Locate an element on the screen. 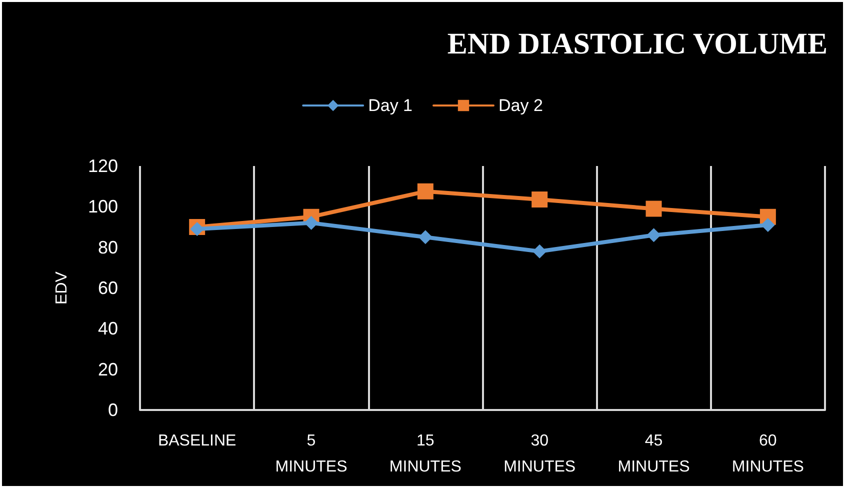 This screenshot has height=488, width=845. x-tick-label: 30 MINUTES is located at coordinates (540, 454).